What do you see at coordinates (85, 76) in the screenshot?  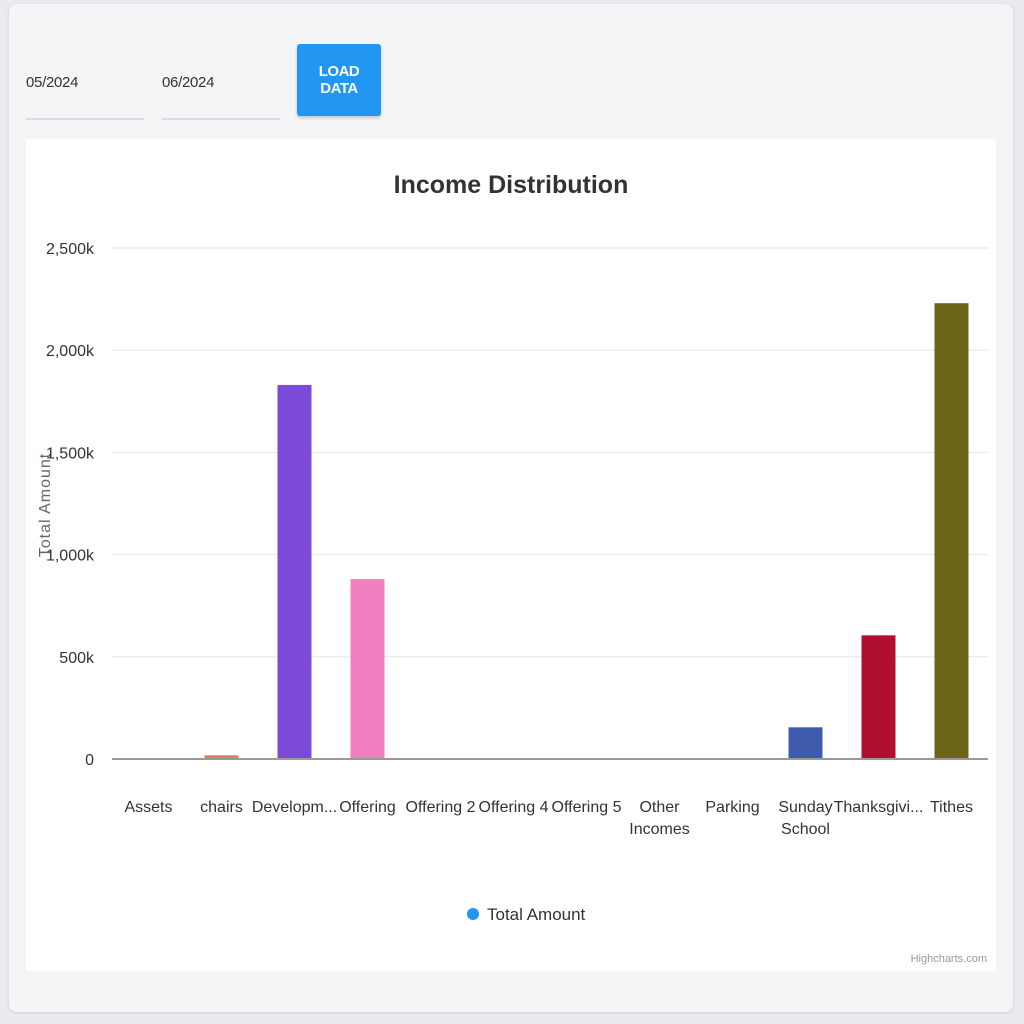 I see `start-month-input` at bounding box center [85, 76].